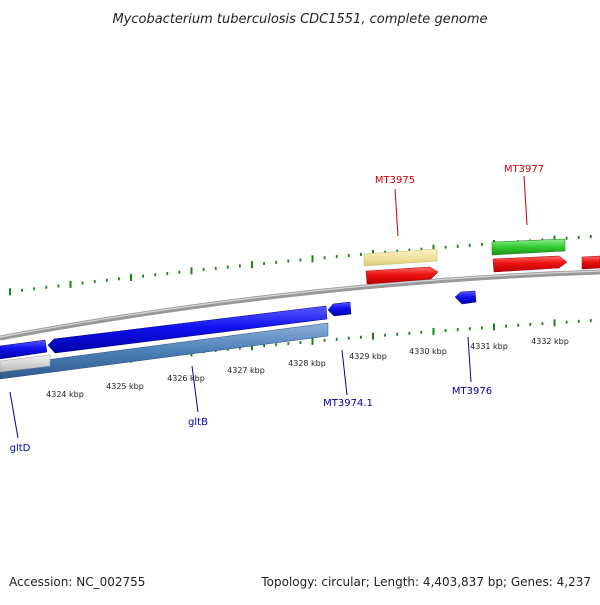 The width and height of the screenshot is (600, 605). What do you see at coordinates (198, 422) in the screenshot?
I see `gene-label-gltb: gltB` at bounding box center [198, 422].